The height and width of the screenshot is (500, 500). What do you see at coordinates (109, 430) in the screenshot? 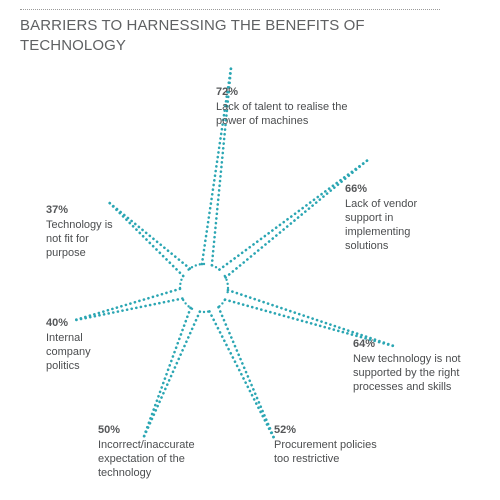
I see `value-label-4: 50%` at bounding box center [109, 430].